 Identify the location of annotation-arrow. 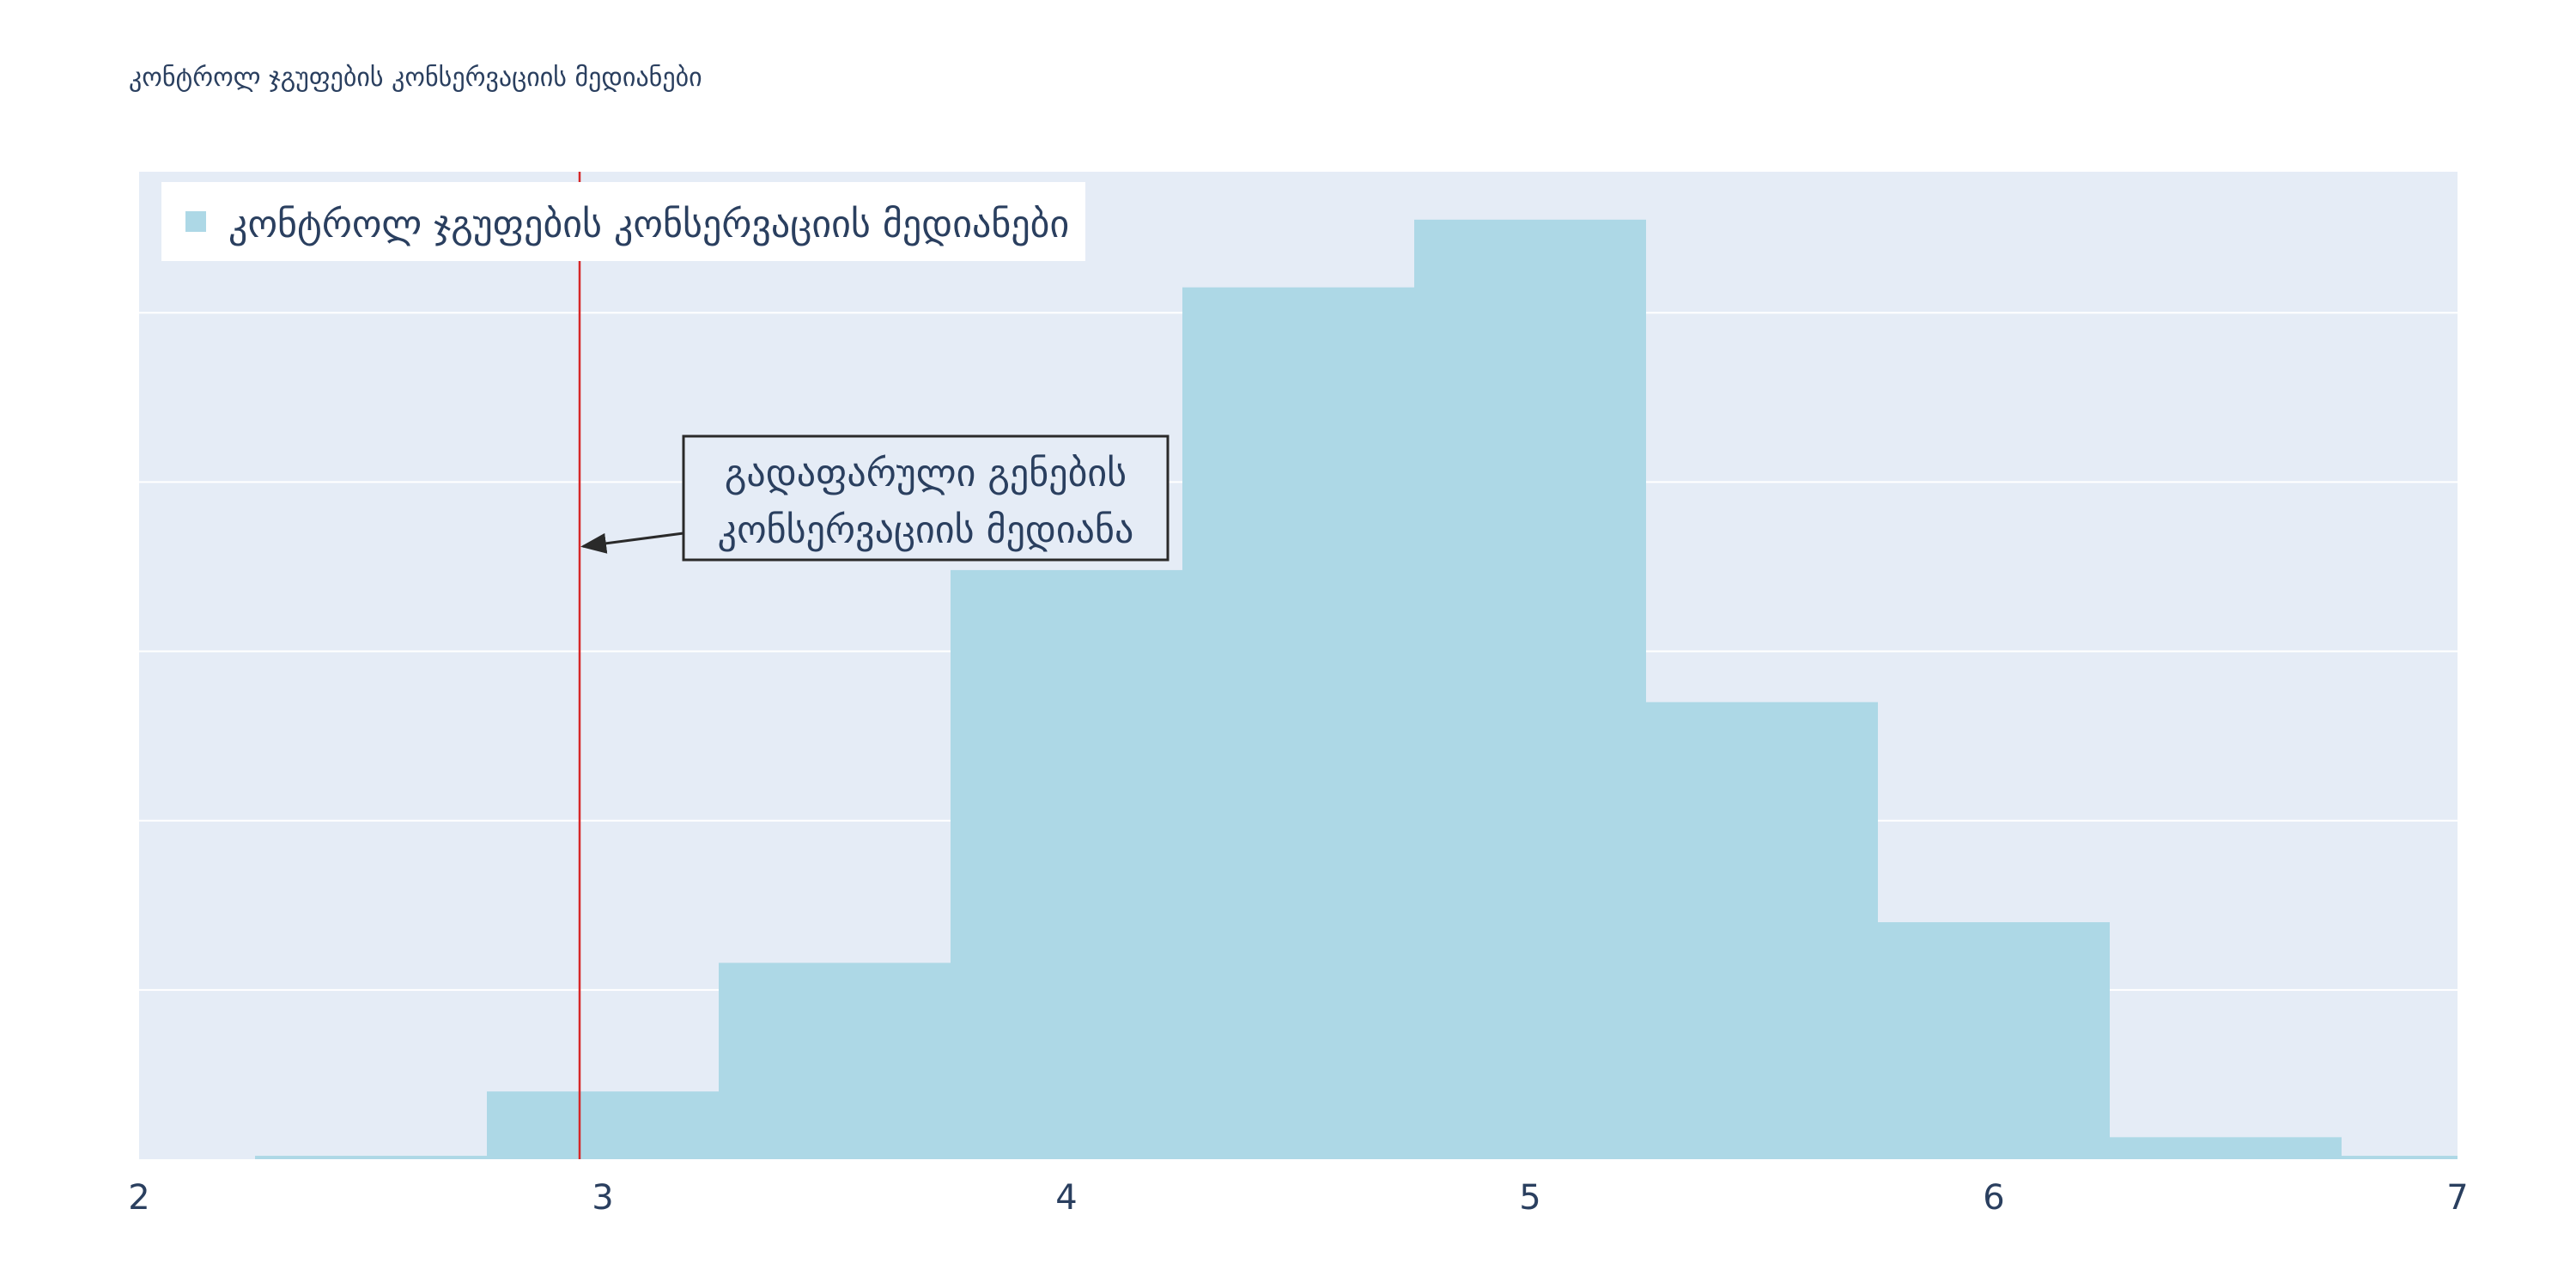
(632, 543).